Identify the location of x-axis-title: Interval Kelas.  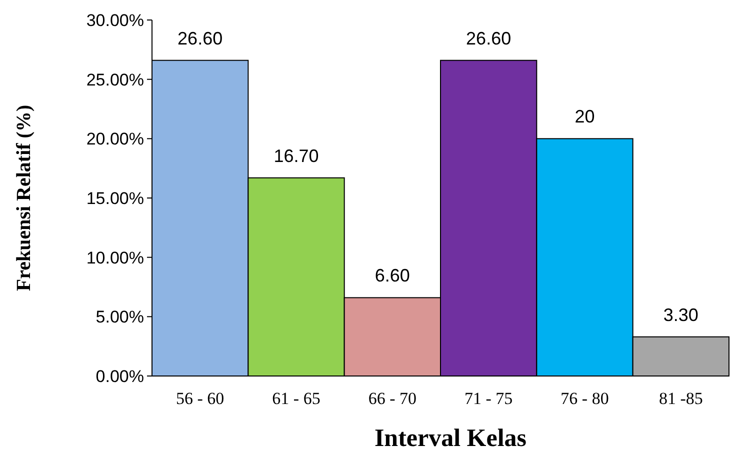
(450, 438).